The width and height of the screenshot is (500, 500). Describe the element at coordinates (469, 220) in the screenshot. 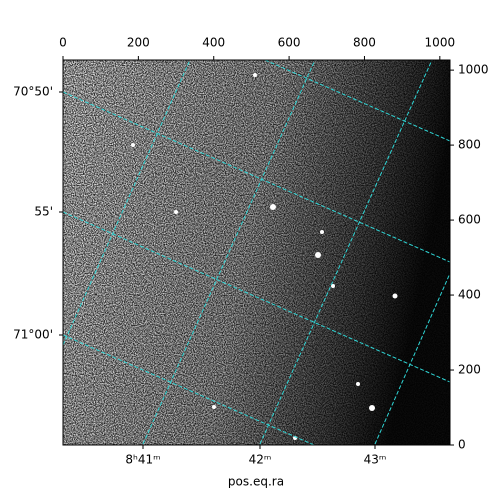

I see `y-tick-label: 600` at that location.